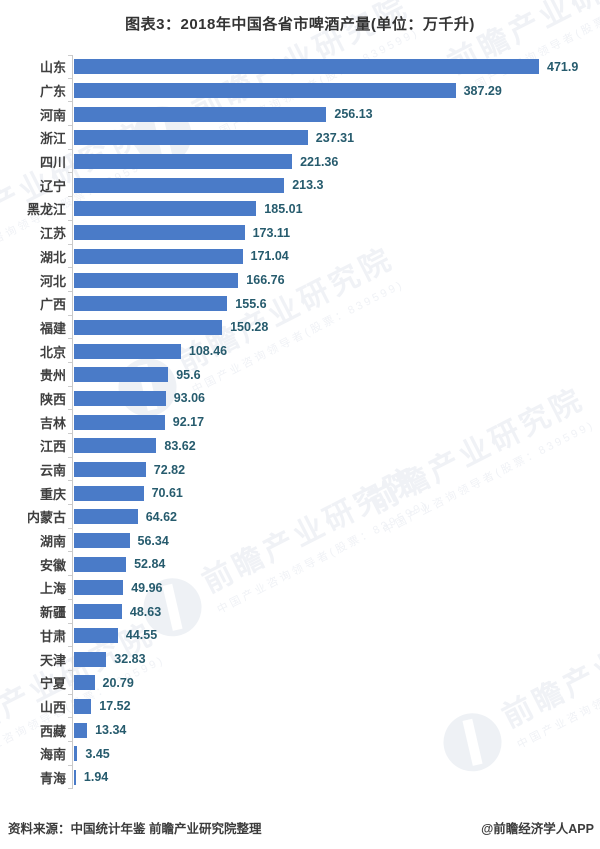 The height and width of the screenshot is (849, 600). What do you see at coordinates (537, 829) in the screenshot?
I see `credit-note: @前瞻经济学人APP` at bounding box center [537, 829].